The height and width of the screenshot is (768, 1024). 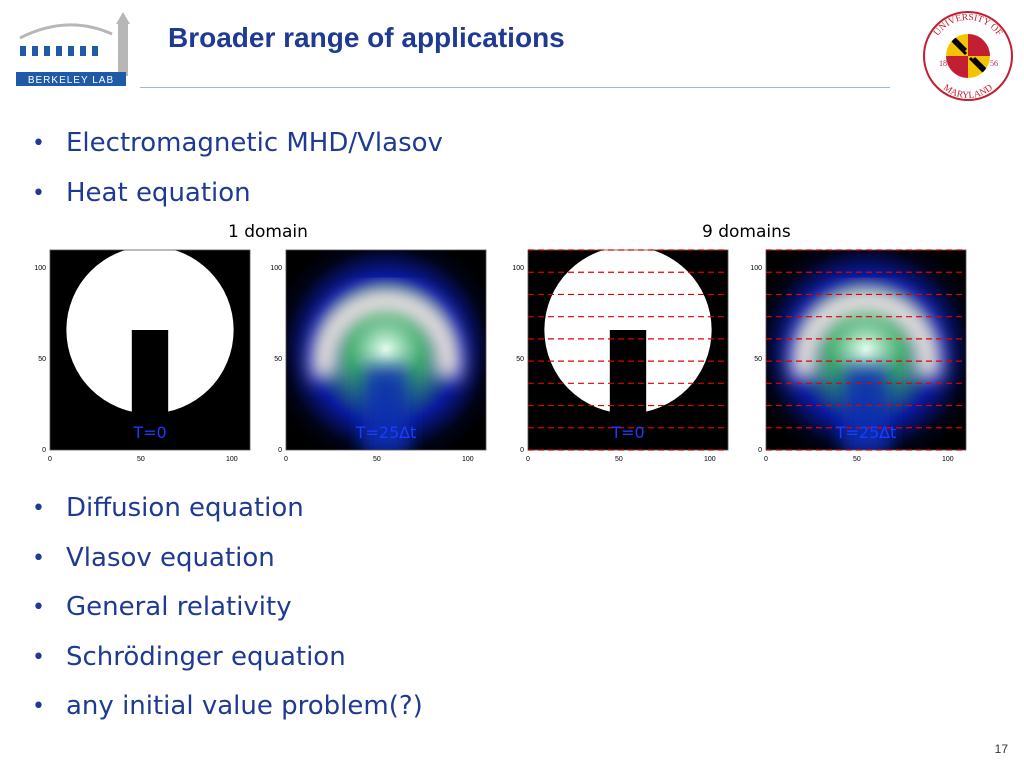 I want to click on bullet-item: • Heat equation, so click(x=236, y=194).